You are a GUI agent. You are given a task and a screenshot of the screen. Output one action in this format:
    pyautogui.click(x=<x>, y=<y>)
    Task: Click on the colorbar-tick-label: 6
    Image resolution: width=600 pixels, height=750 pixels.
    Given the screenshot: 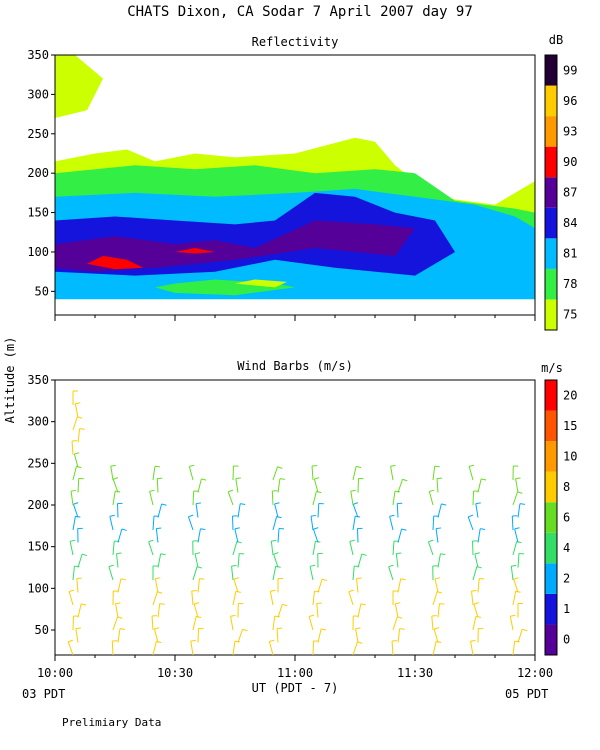 What is the action you would take?
    pyautogui.click(x=566, y=518)
    